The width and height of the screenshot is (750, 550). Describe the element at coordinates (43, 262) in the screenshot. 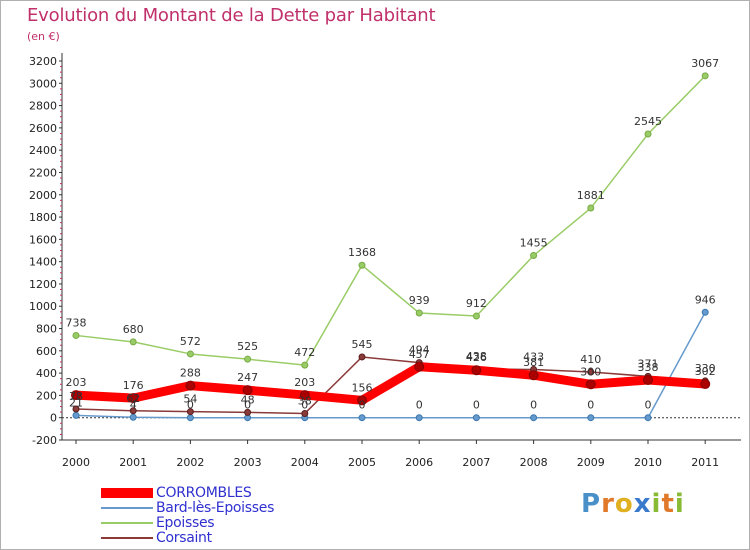

I see `y-tick-label: 1400` at that location.